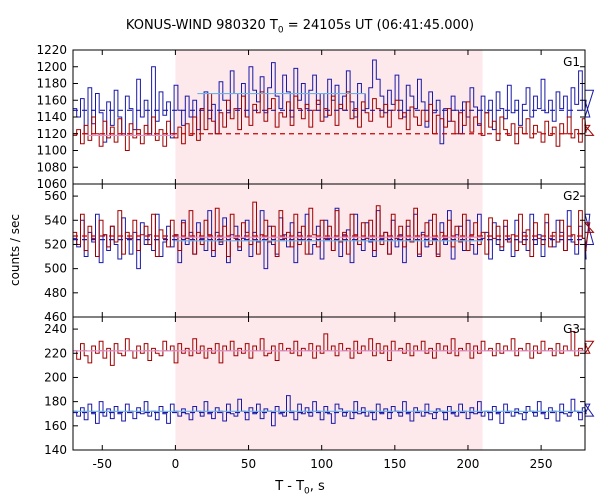  I want to click on x-tick-label: 100, so click(321, 464).